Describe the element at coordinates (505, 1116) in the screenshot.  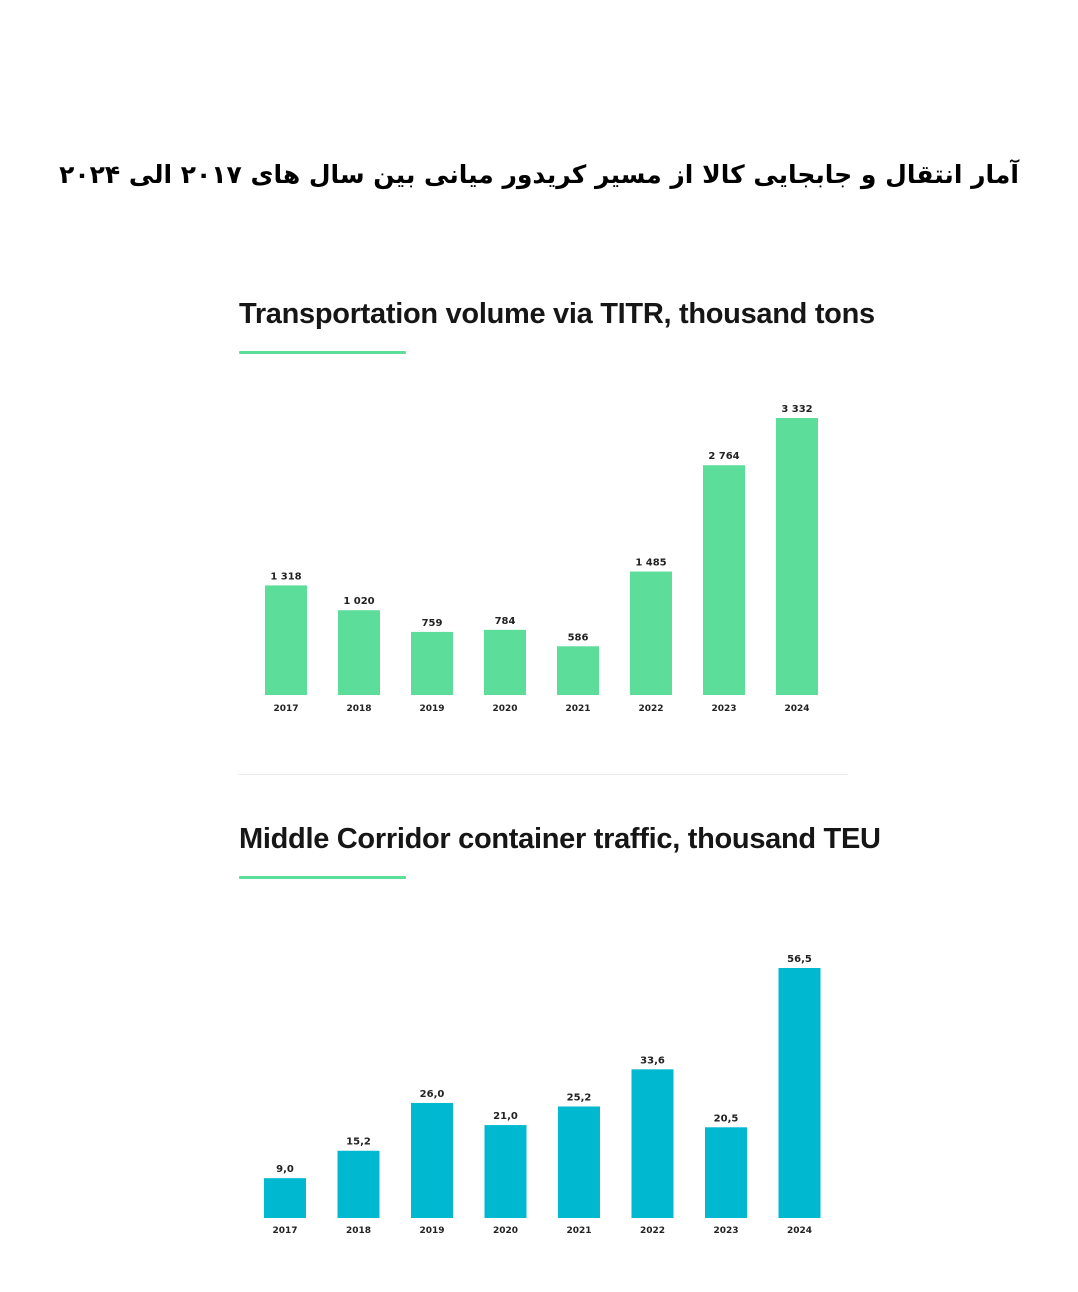
I see `data-label-teu-2020: 21,0` at that location.